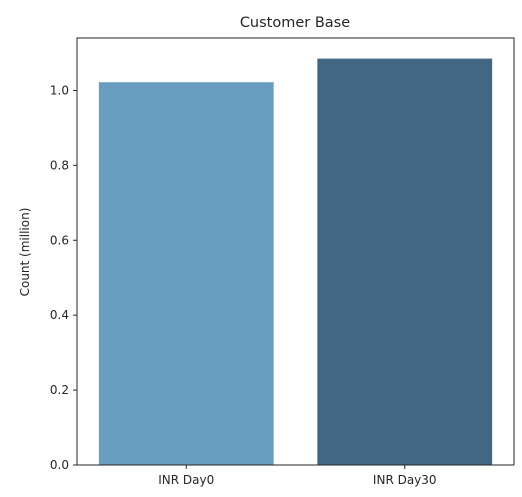 The width and height of the screenshot is (522, 497). Describe the element at coordinates (297, 476) in the screenshot. I see `x-axis-ticks: INR Day0 INR Day30` at that location.